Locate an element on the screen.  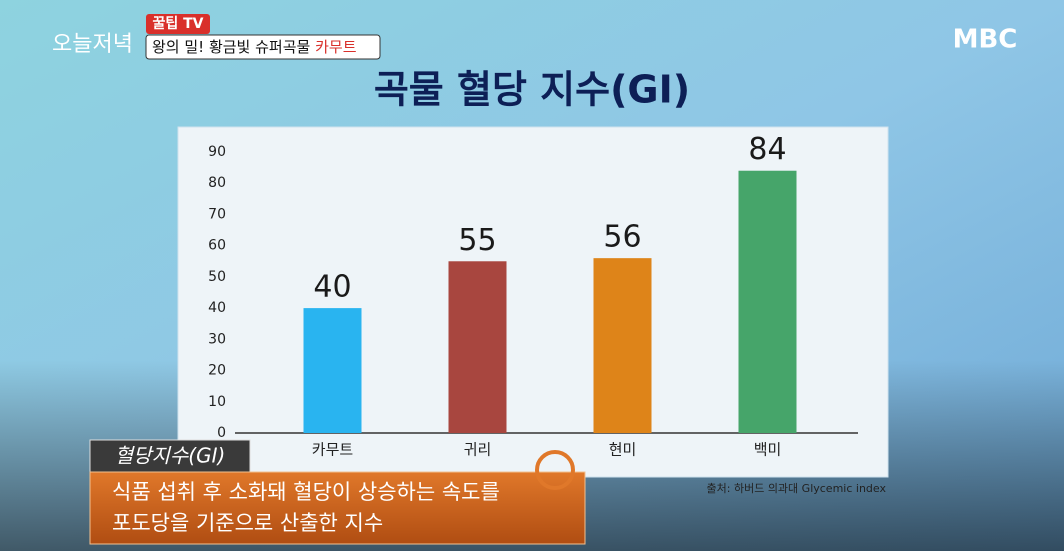
caption-box is located at coordinates (337, 508).